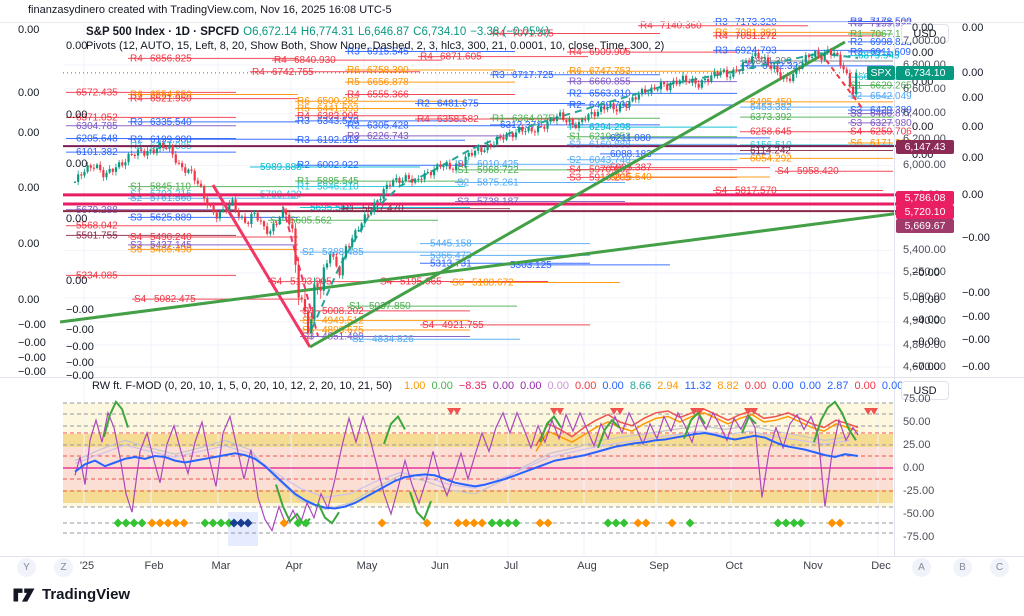 Image resolution: width=1024 pixels, height=616 pixels. What do you see at coordinates (343, 336) in the screenshot?
I see `pivot-label: 4851.490` at bounding box center [343, 336].